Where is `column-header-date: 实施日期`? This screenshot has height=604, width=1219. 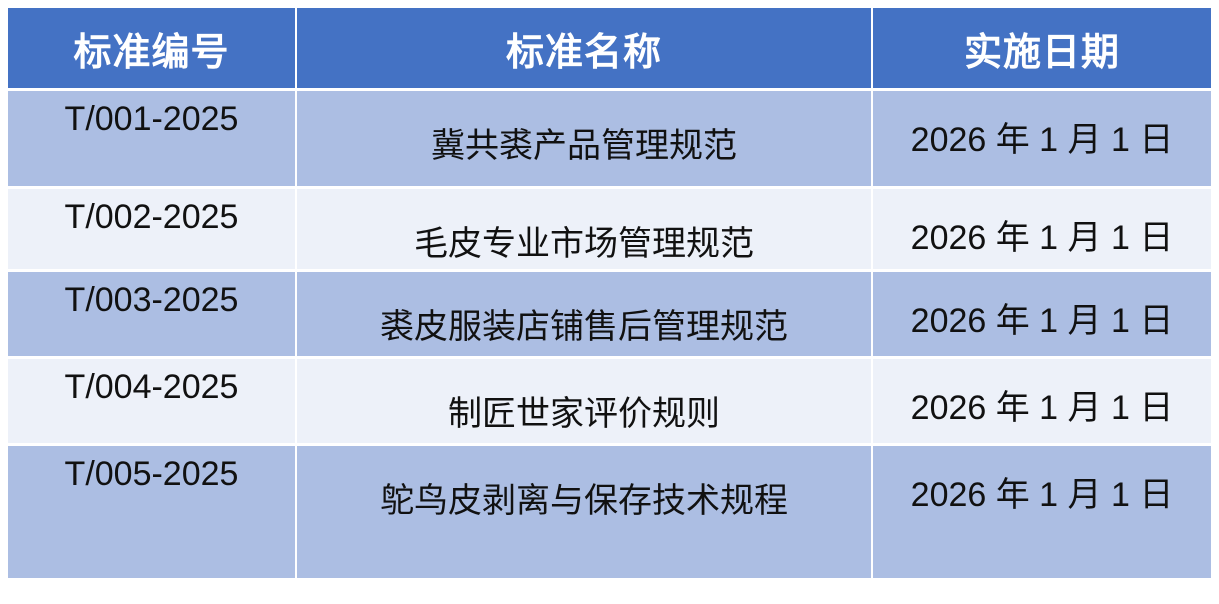 column-header-date: 实施日期 is located at coordinates (1042, 48).